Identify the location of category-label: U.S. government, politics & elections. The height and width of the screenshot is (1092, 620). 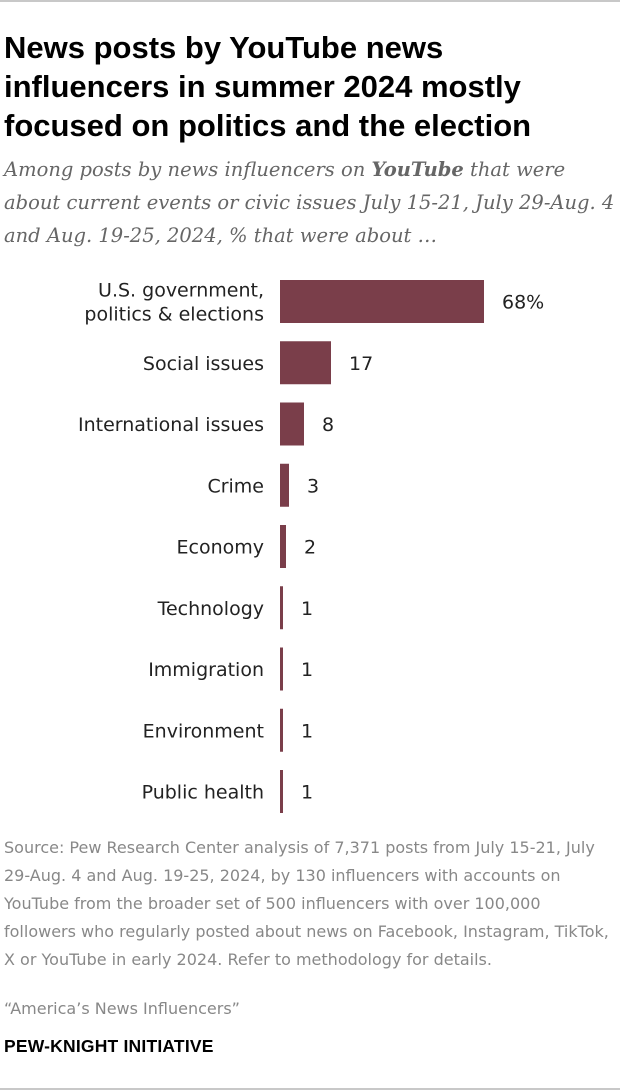
(174, 303).